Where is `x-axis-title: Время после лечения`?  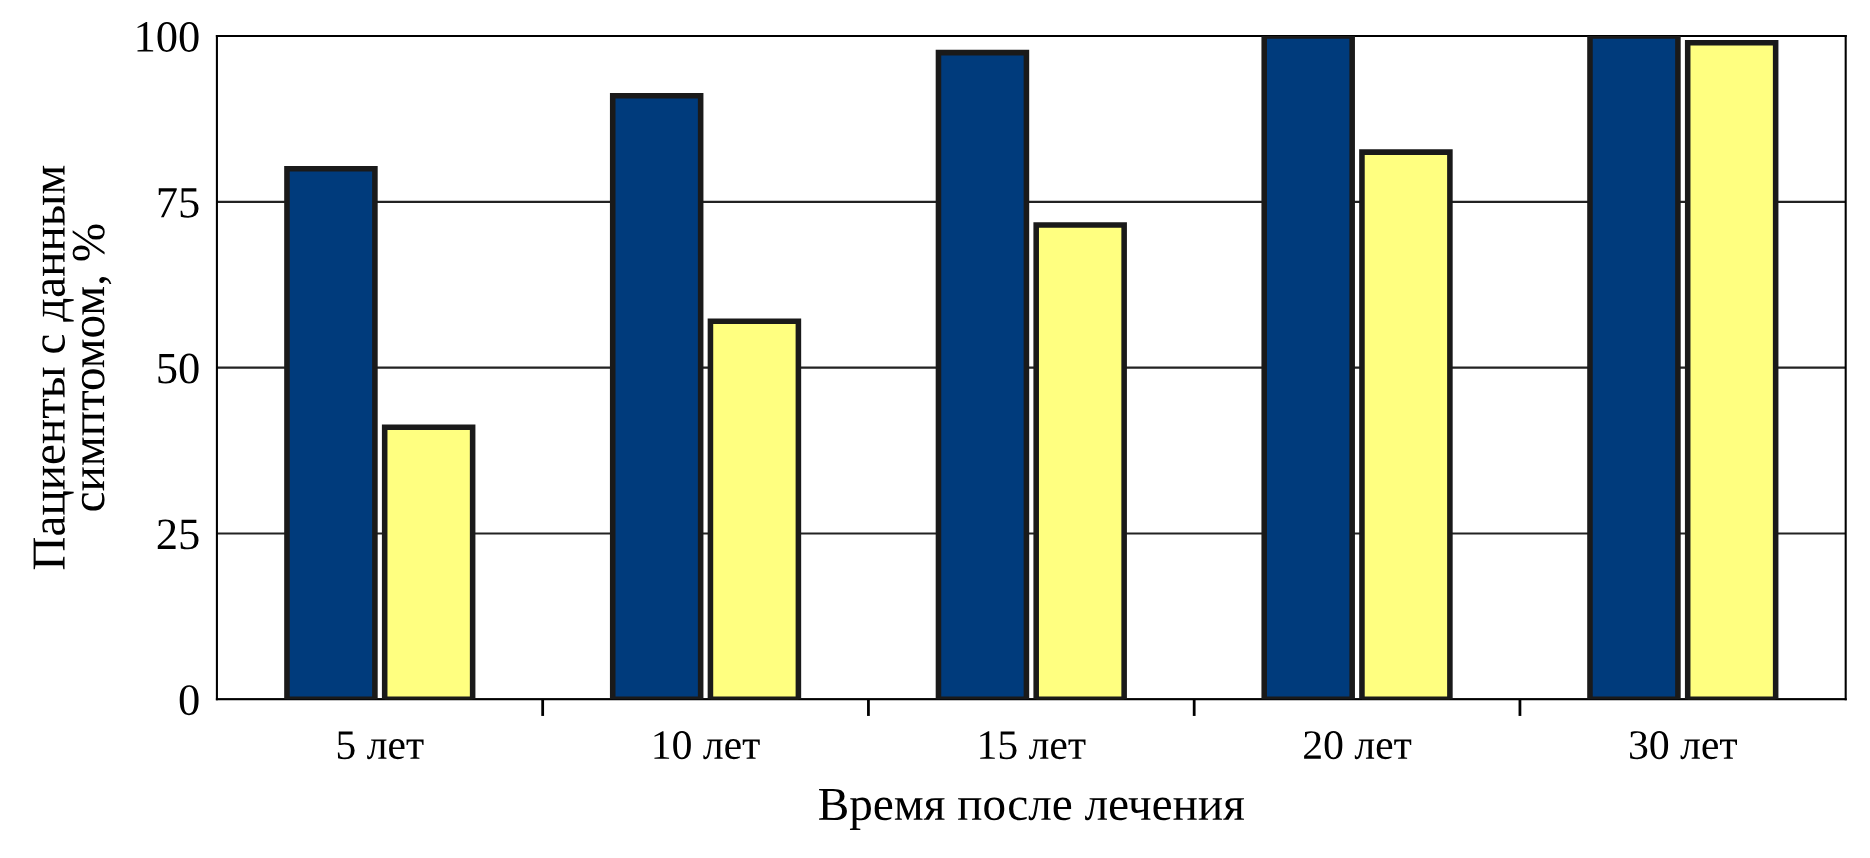 x-axis-title: Время после лечения is located at coordinates (1032, 809).